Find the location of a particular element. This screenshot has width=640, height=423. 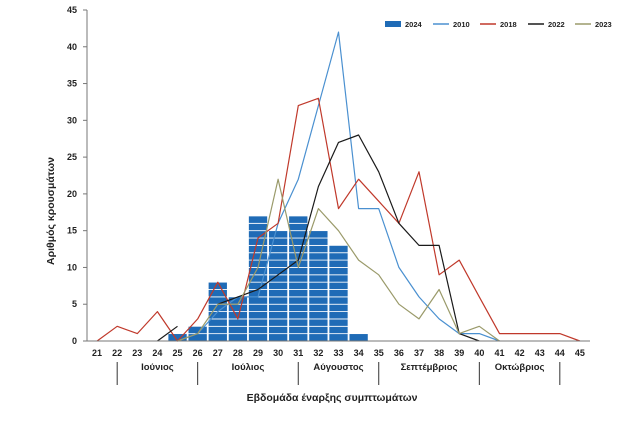

legend-label-2023: 2023 is located at coordinates (603, 24).